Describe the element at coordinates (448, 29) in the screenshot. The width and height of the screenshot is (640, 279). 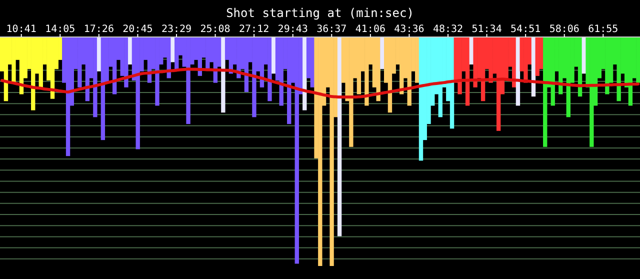
I see `x-tick-label: 48:32` at that location.